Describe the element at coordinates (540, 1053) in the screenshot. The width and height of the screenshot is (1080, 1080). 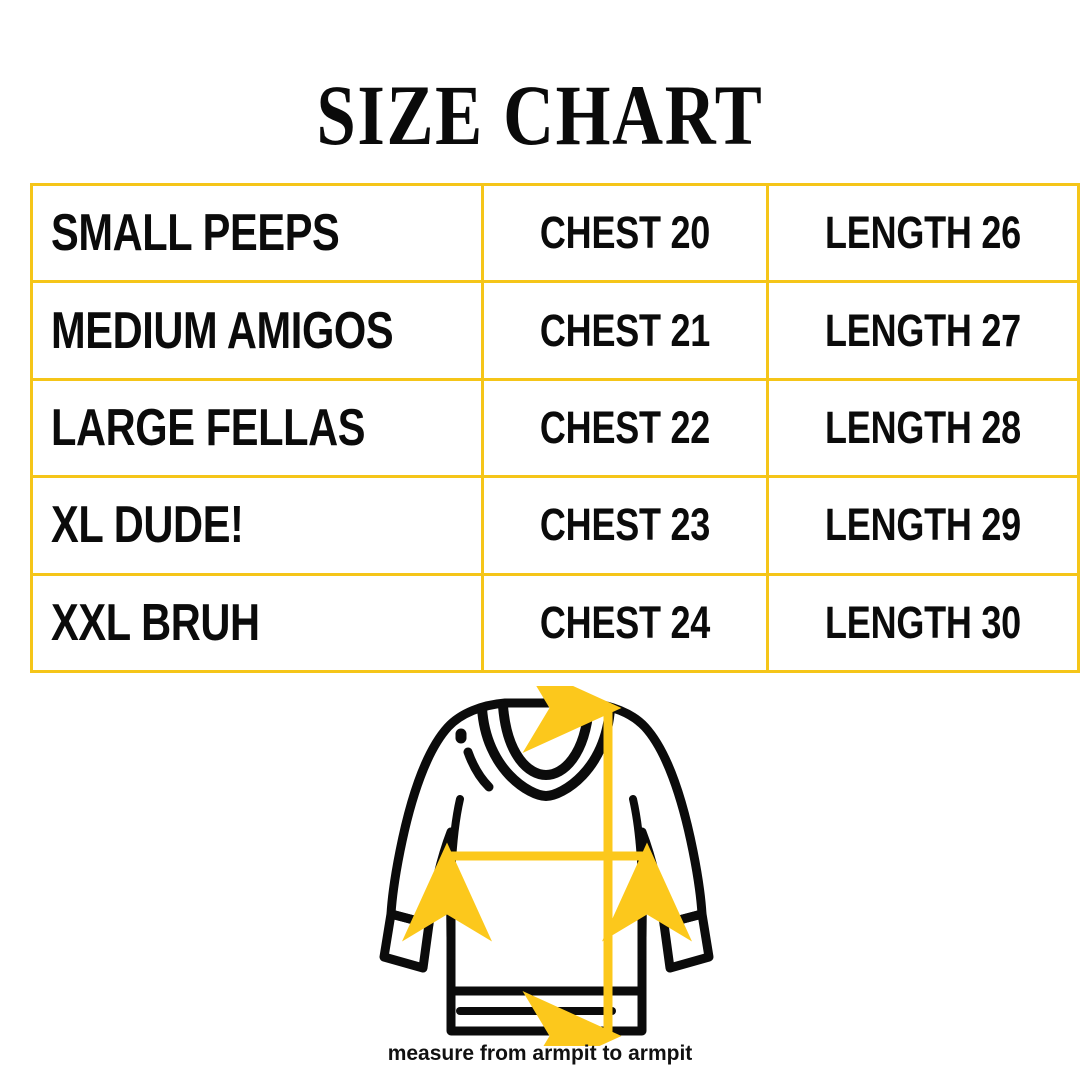
I see `measure-instruction-caption: measure from armpit to armpit` at that location.